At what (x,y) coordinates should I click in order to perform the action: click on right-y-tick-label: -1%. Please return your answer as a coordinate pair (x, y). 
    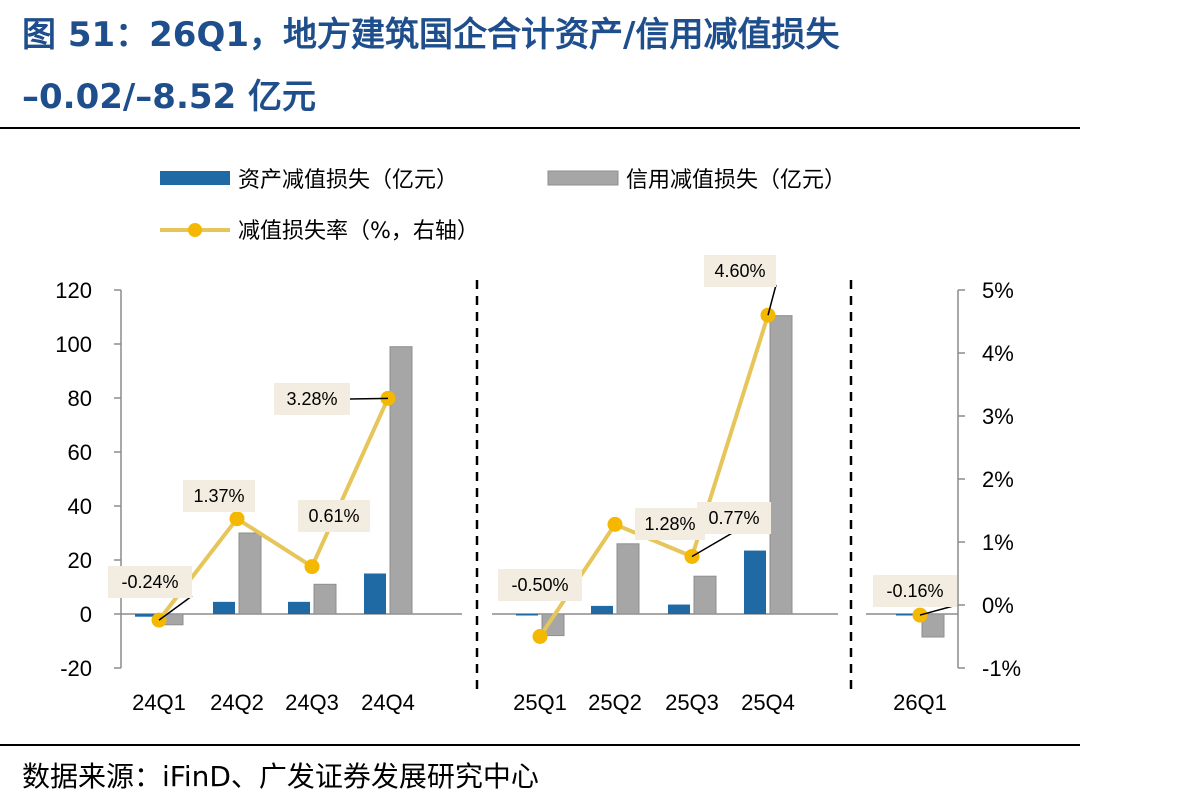
    Looking at the image, I should click on (1001, 668).